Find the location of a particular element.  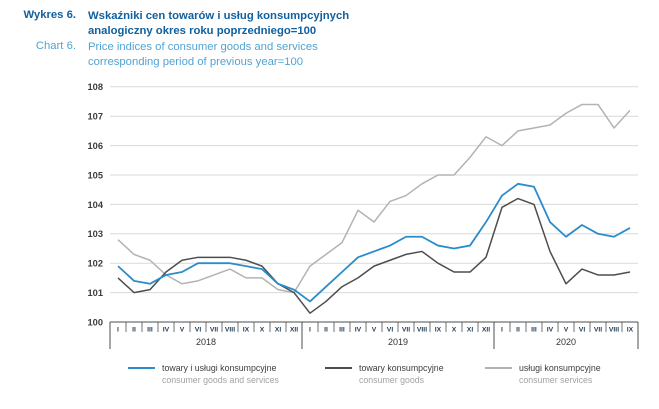

legend-swatch-goods is located at coordinates (338, 368).